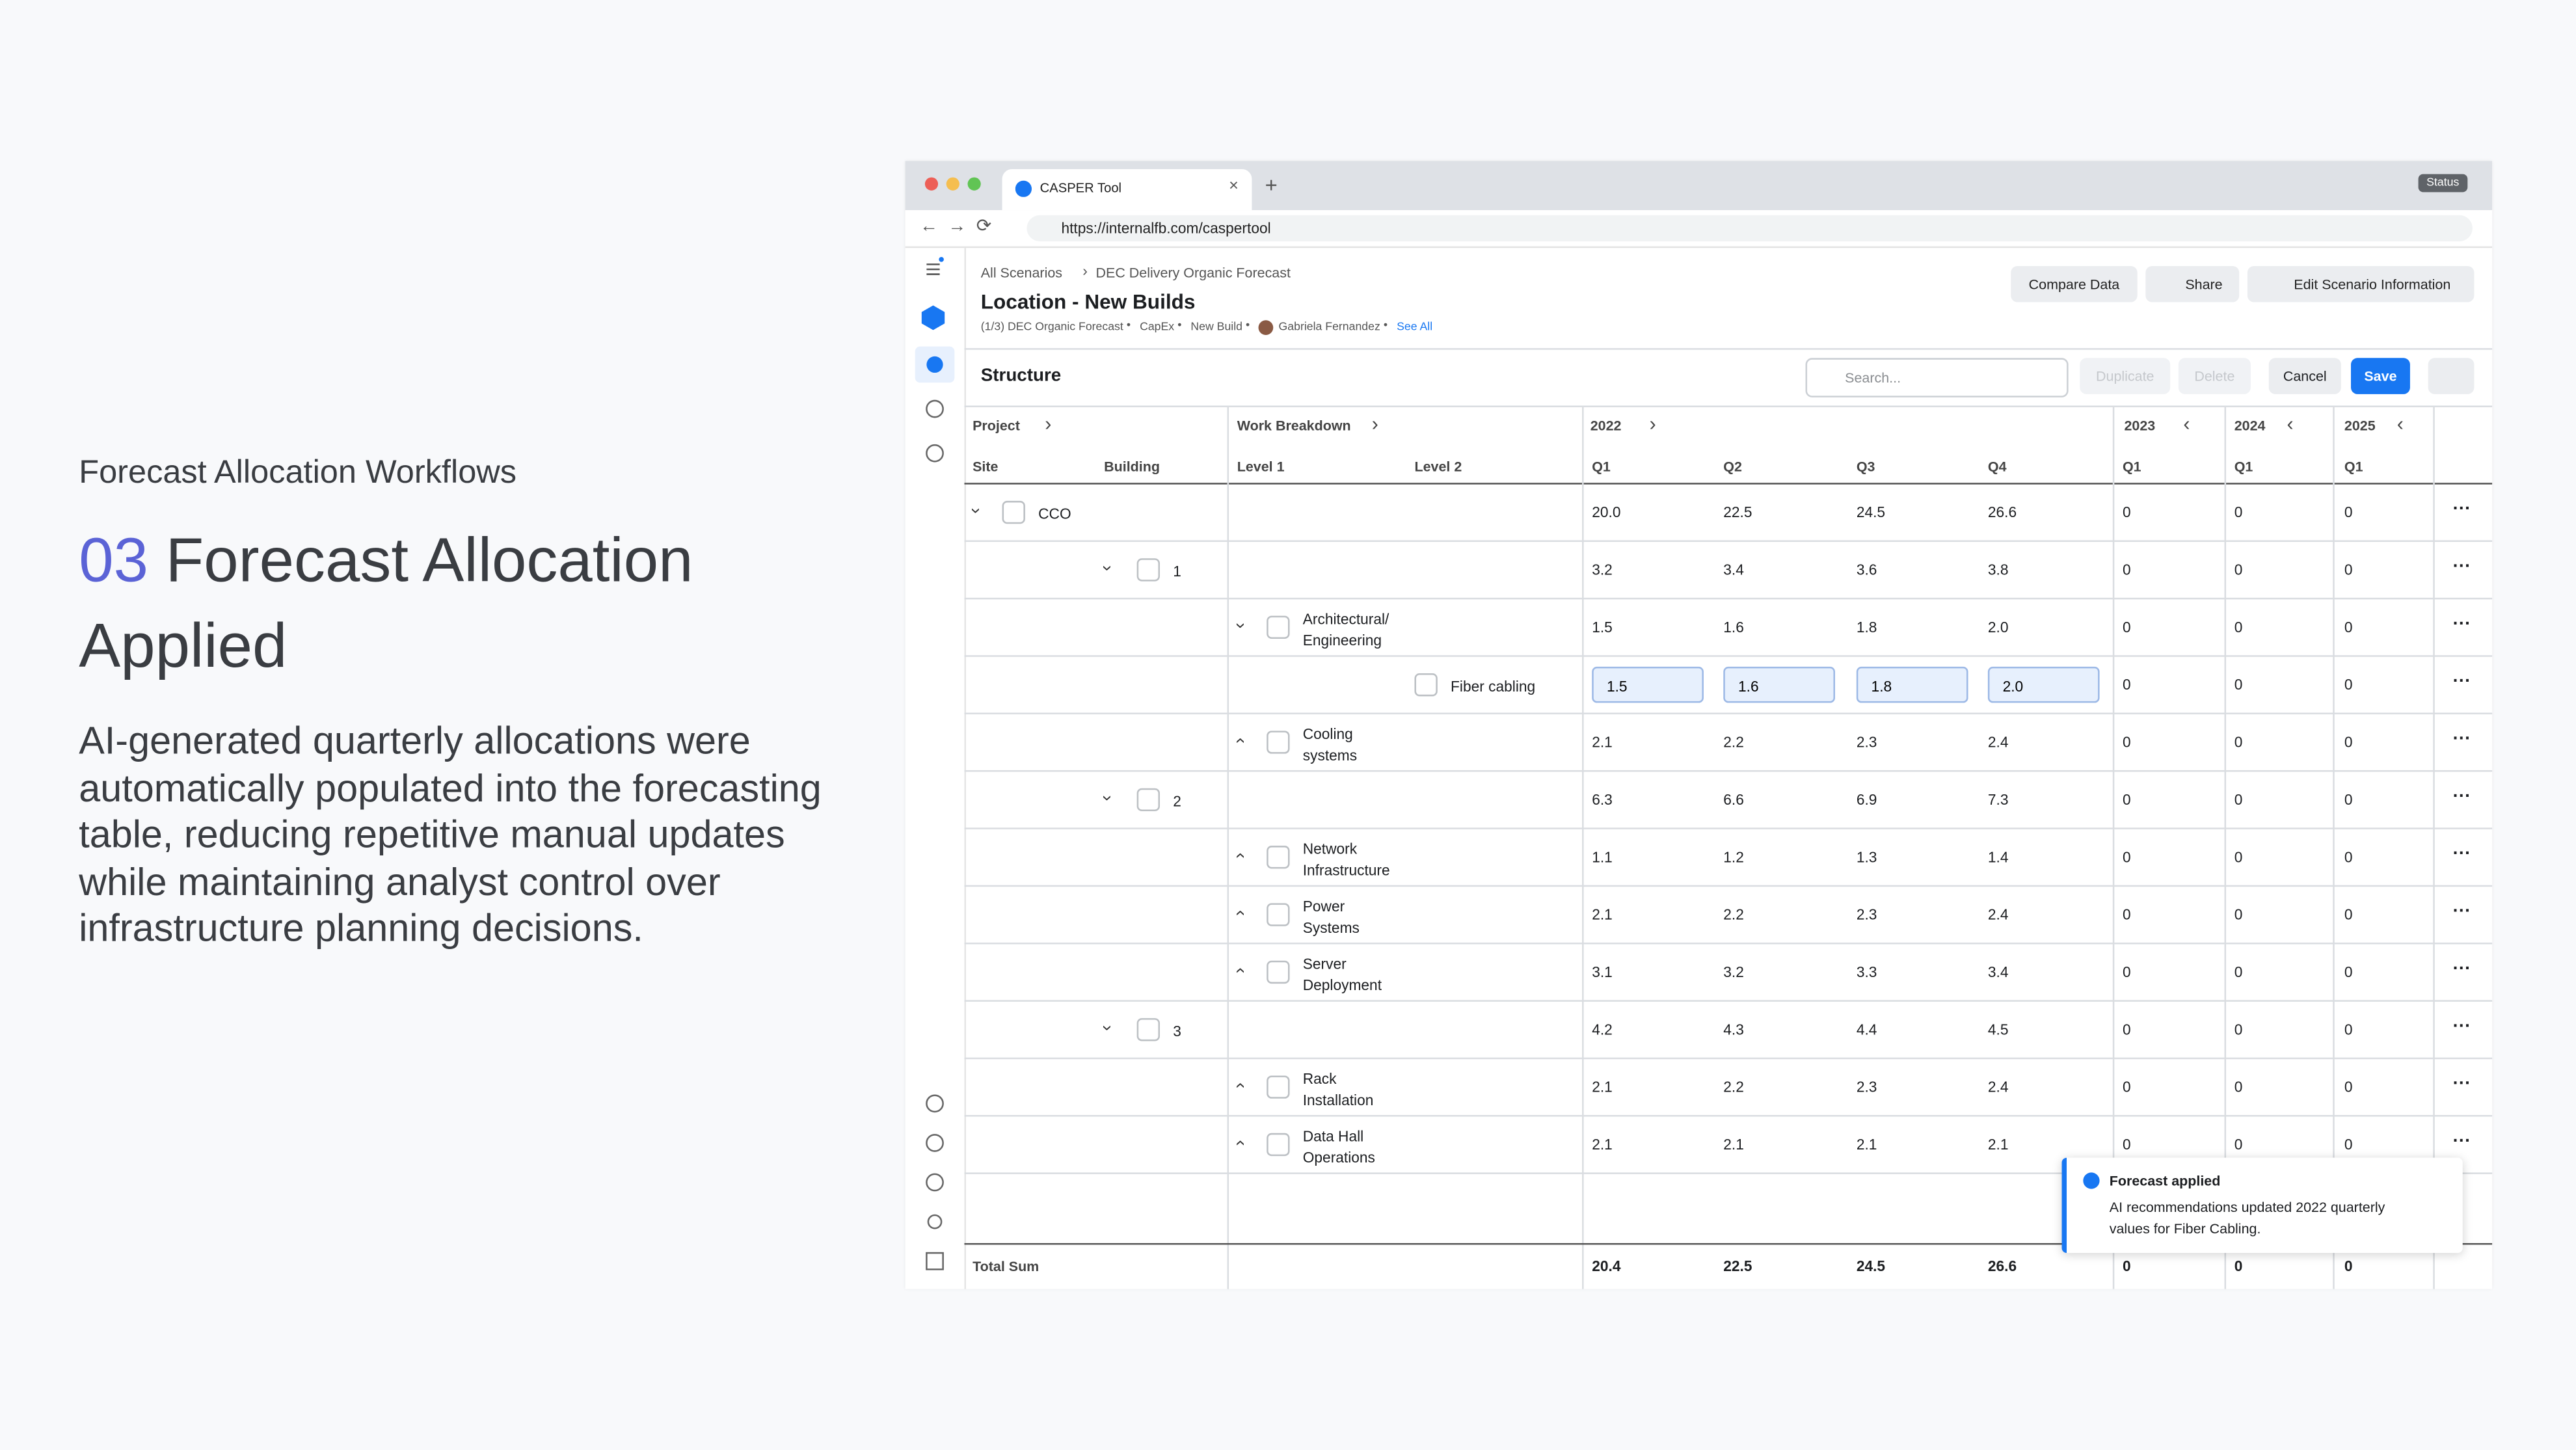 The height and width of the screenshot is (1450, 2576). Describe the element at coordinates (1737, 1265) in the screenshot. I see `total-value: 22.5` at that location.